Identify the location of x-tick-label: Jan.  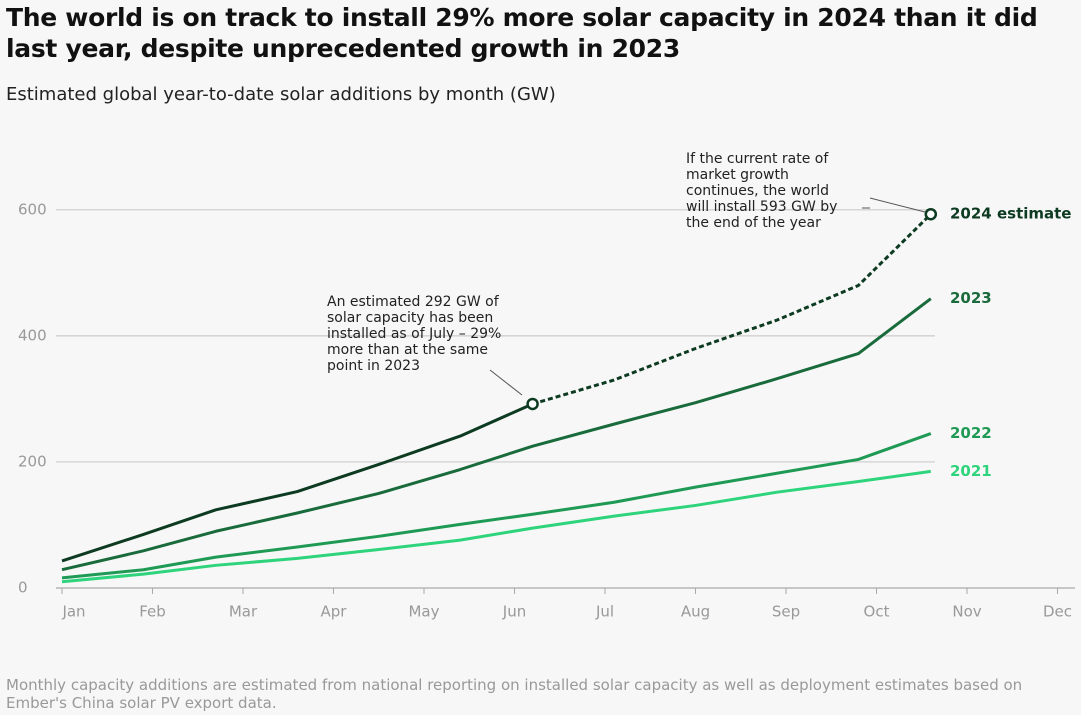
(73, 612).